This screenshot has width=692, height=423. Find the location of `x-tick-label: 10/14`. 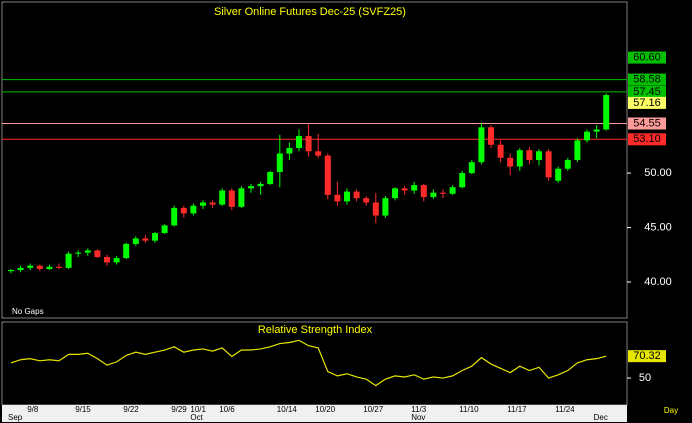

x-tick-label: 10/14 is located at coordinates (287, 409).